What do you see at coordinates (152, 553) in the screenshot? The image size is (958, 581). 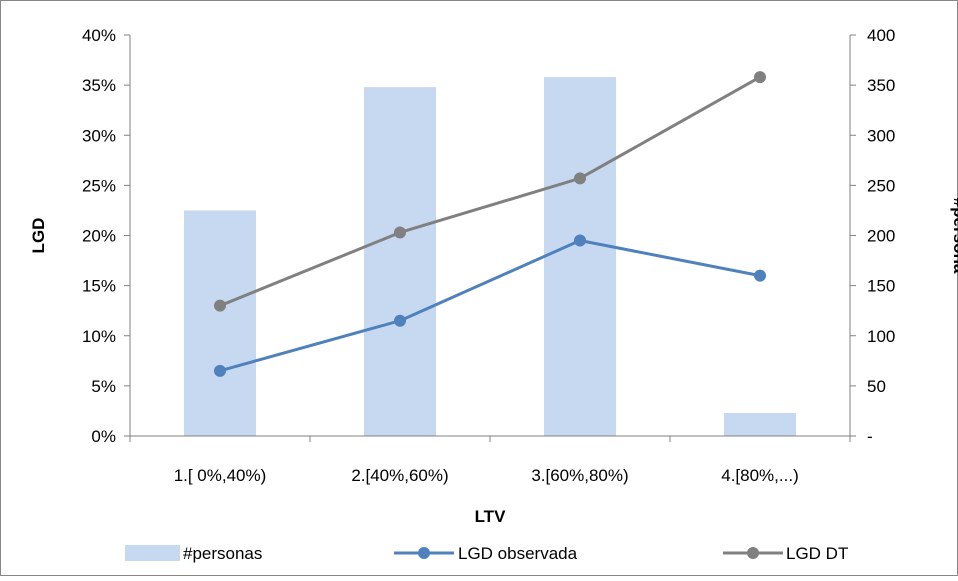 I see `legend-swatch` at bounding box center [152, 553].